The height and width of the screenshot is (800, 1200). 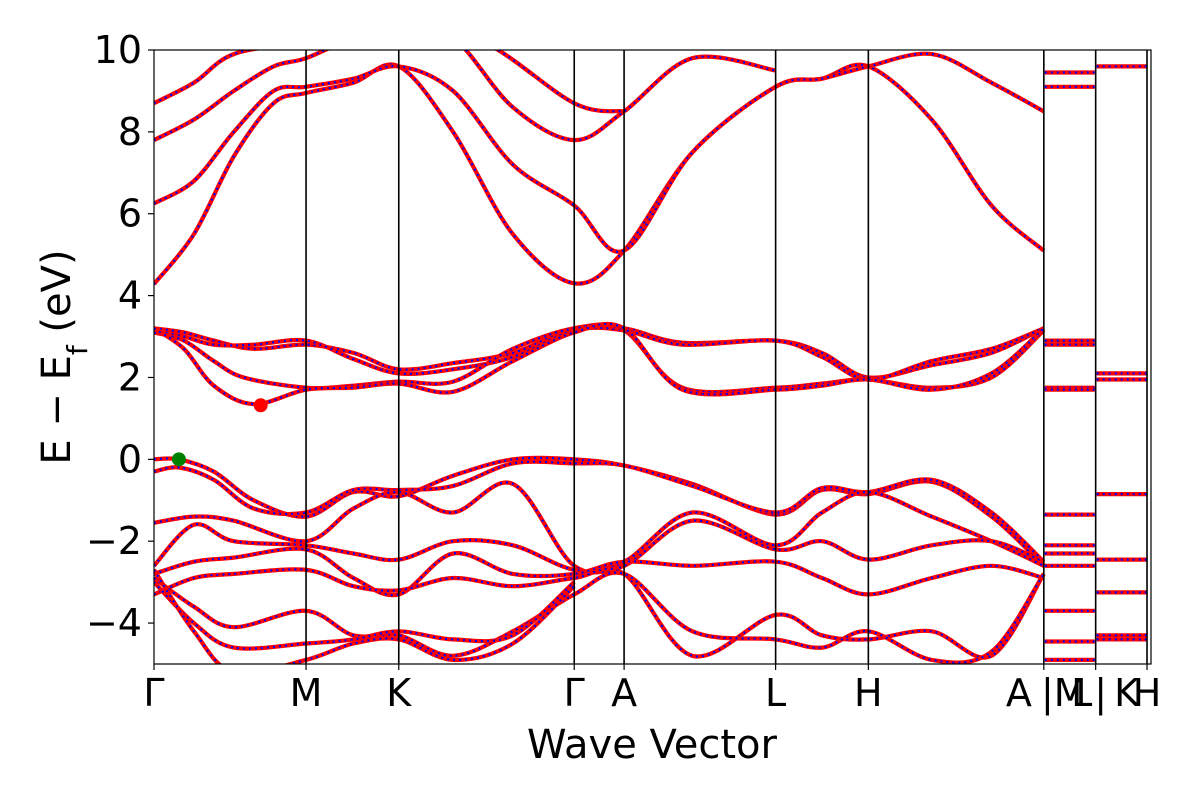 What do you see at coordinates (77, 349) in the screenshot?
I see `y-axis-label-sub: f` at bounding box center [77, 349].